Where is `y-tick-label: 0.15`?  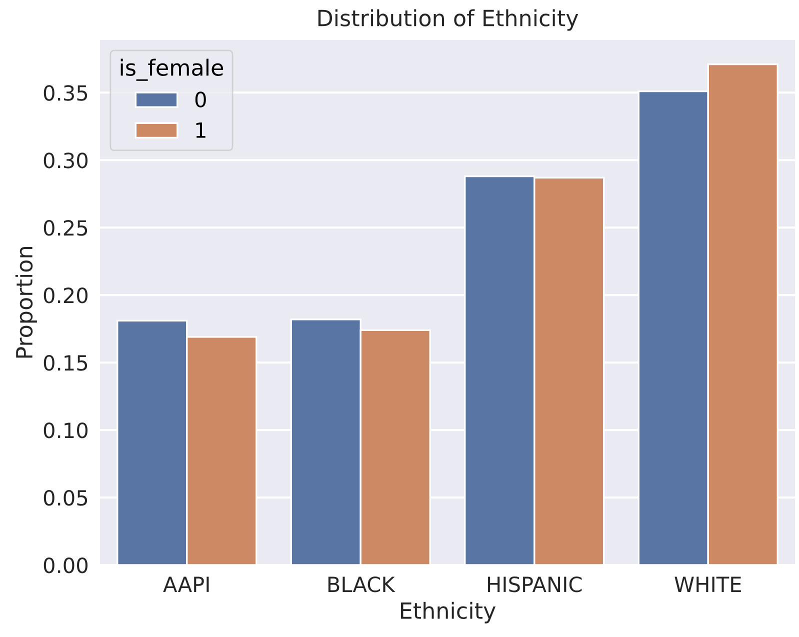
y-tick-label: 0.15 is located at coordinates (66, 363).